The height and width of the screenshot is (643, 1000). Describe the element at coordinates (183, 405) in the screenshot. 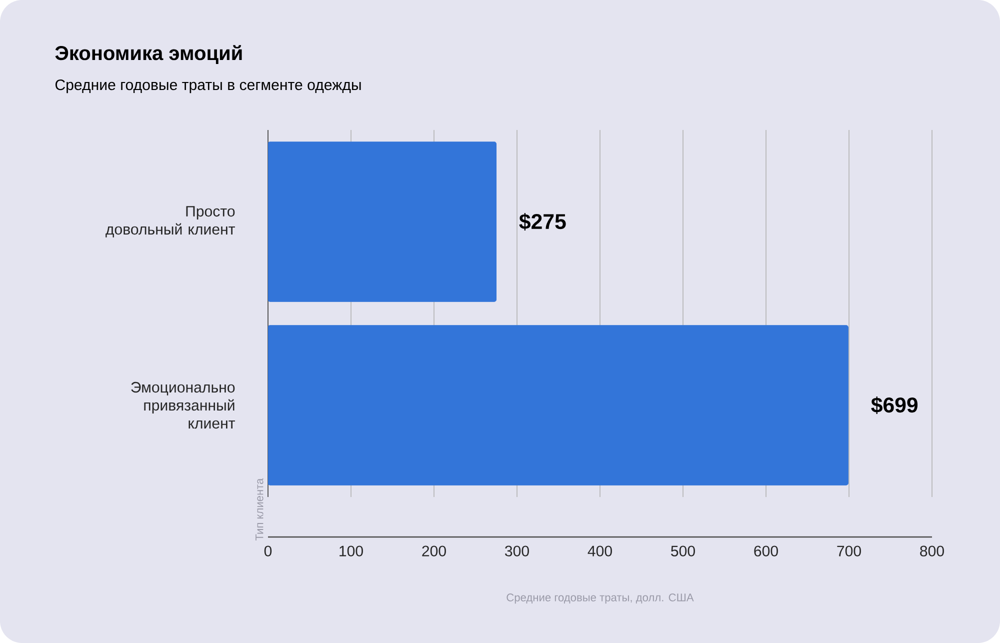

I see `y-tick-label: Эмоционально привязанный клиент` at that location.